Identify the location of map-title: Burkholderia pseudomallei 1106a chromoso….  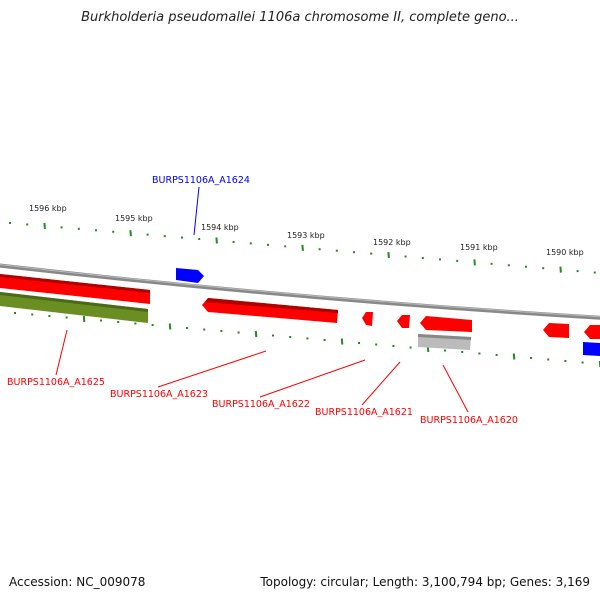
(300, 17).